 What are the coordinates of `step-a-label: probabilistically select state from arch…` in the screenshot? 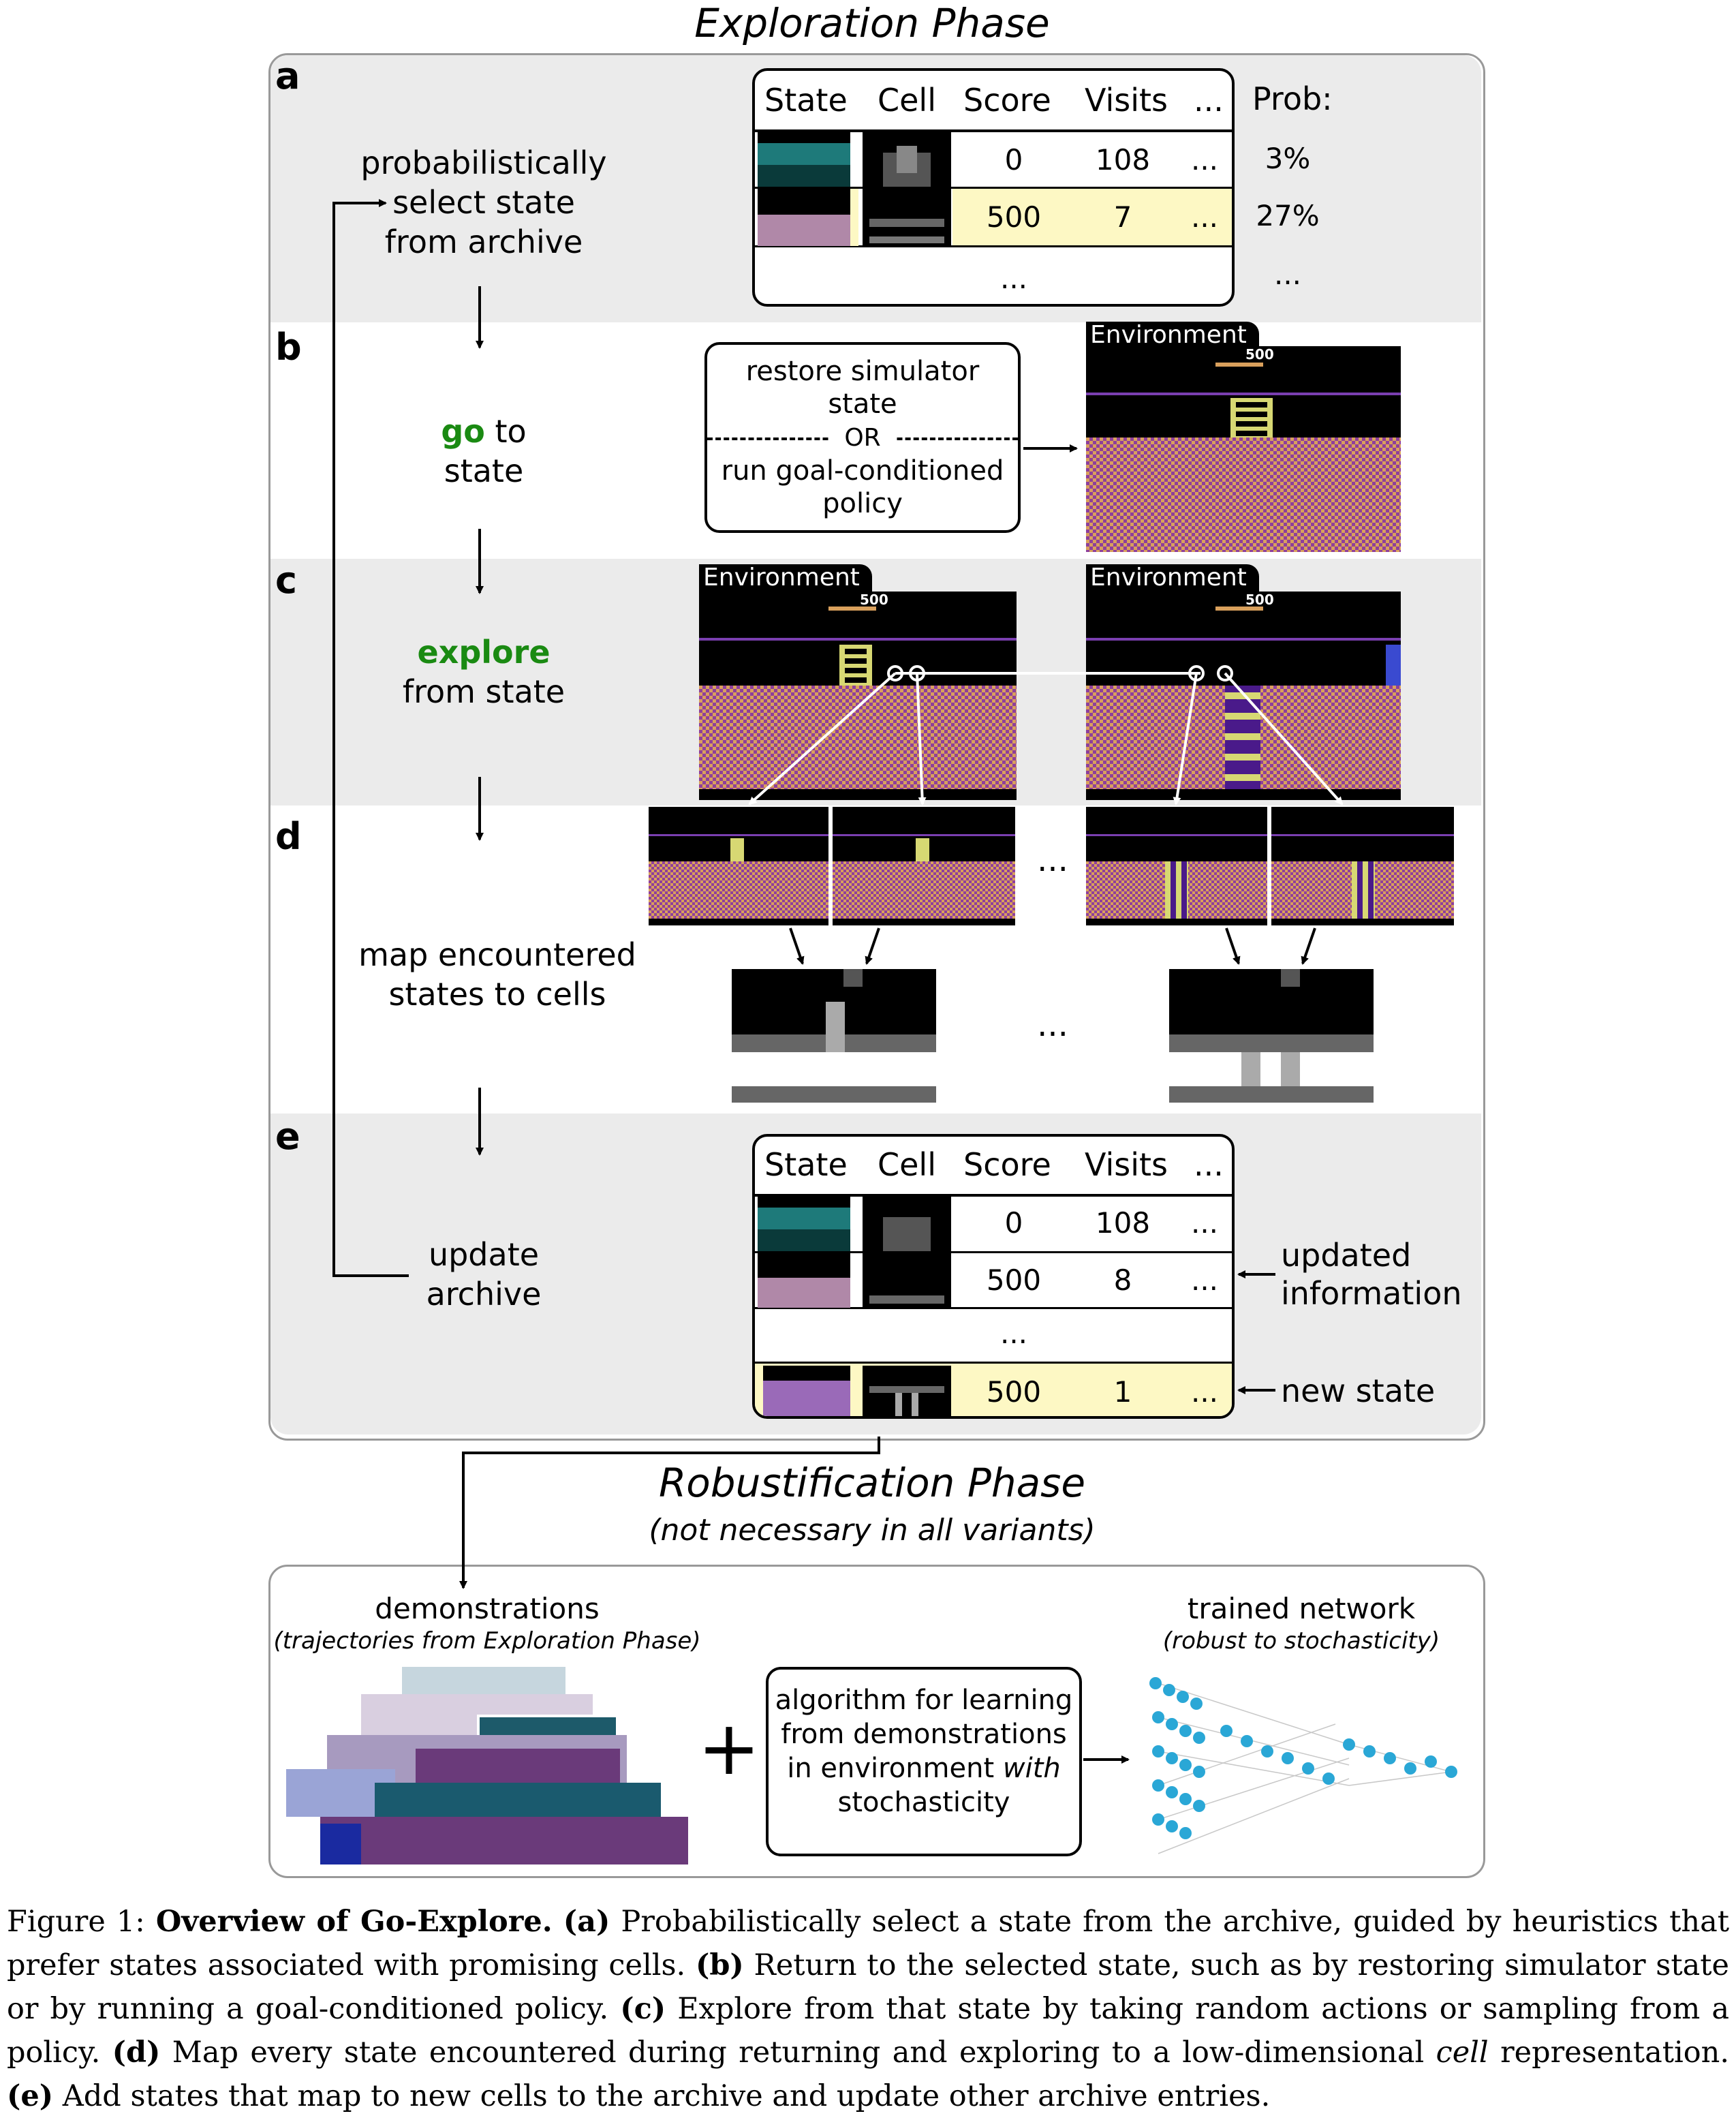 It's located at (483, 202).